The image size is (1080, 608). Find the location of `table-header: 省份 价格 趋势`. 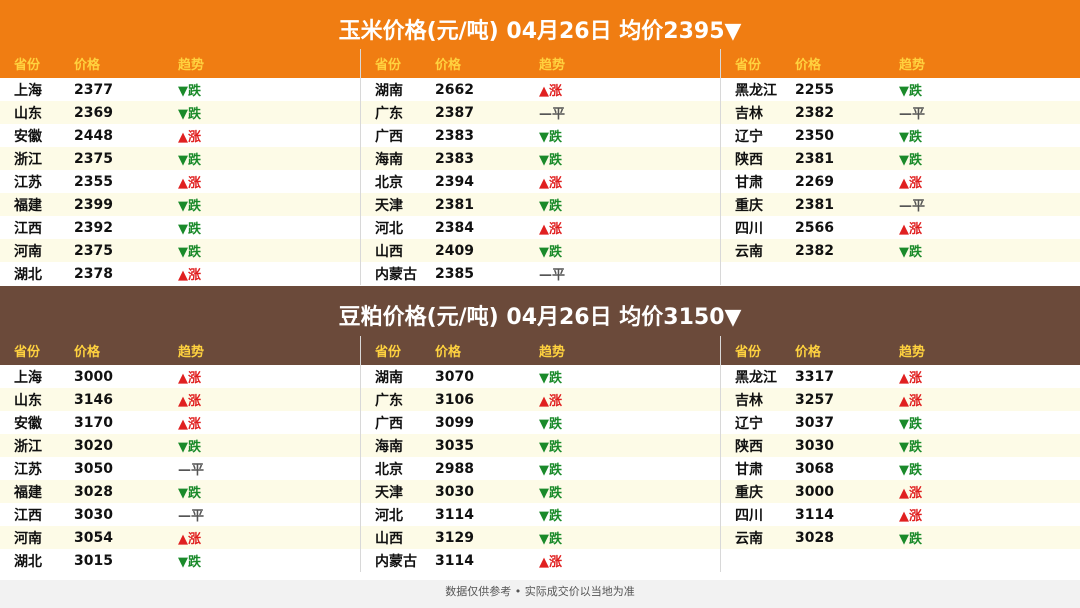

table-header: 省份 价格 趋势 is located at coordinates (900, 63).